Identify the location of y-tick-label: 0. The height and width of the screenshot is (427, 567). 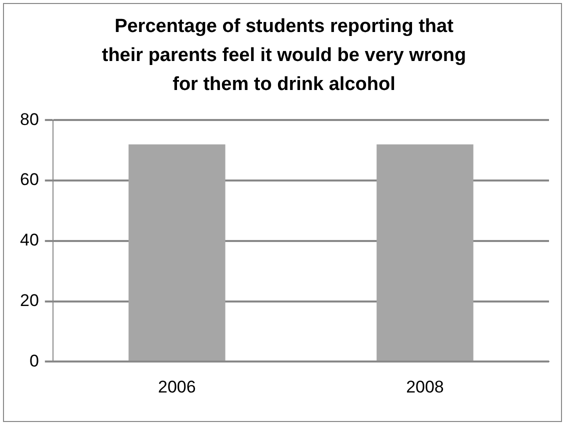
(34, 360).